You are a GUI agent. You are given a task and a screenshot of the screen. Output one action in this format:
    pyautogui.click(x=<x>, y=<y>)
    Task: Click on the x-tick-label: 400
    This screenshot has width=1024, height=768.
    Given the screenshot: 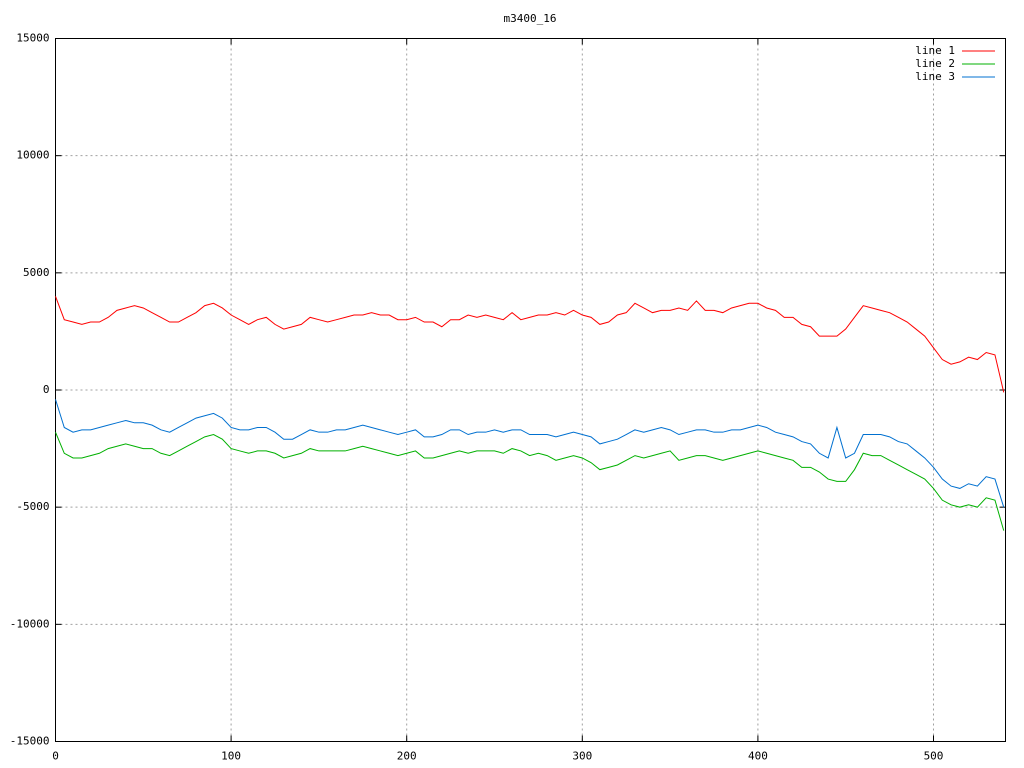 What is the action you would take?
    pyautogui.click(x=758, y=756)
    